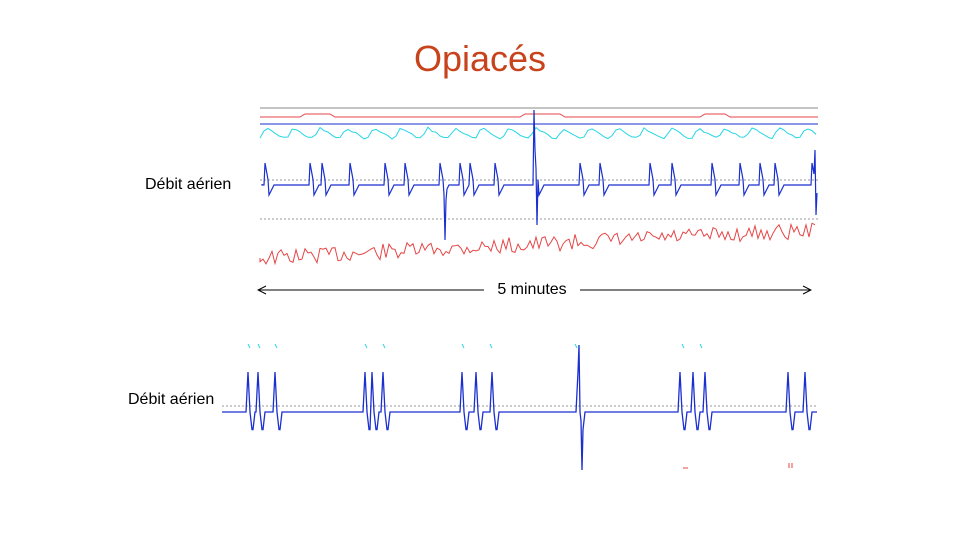  I want to click on top-red-step-trace, so click(539, 115).